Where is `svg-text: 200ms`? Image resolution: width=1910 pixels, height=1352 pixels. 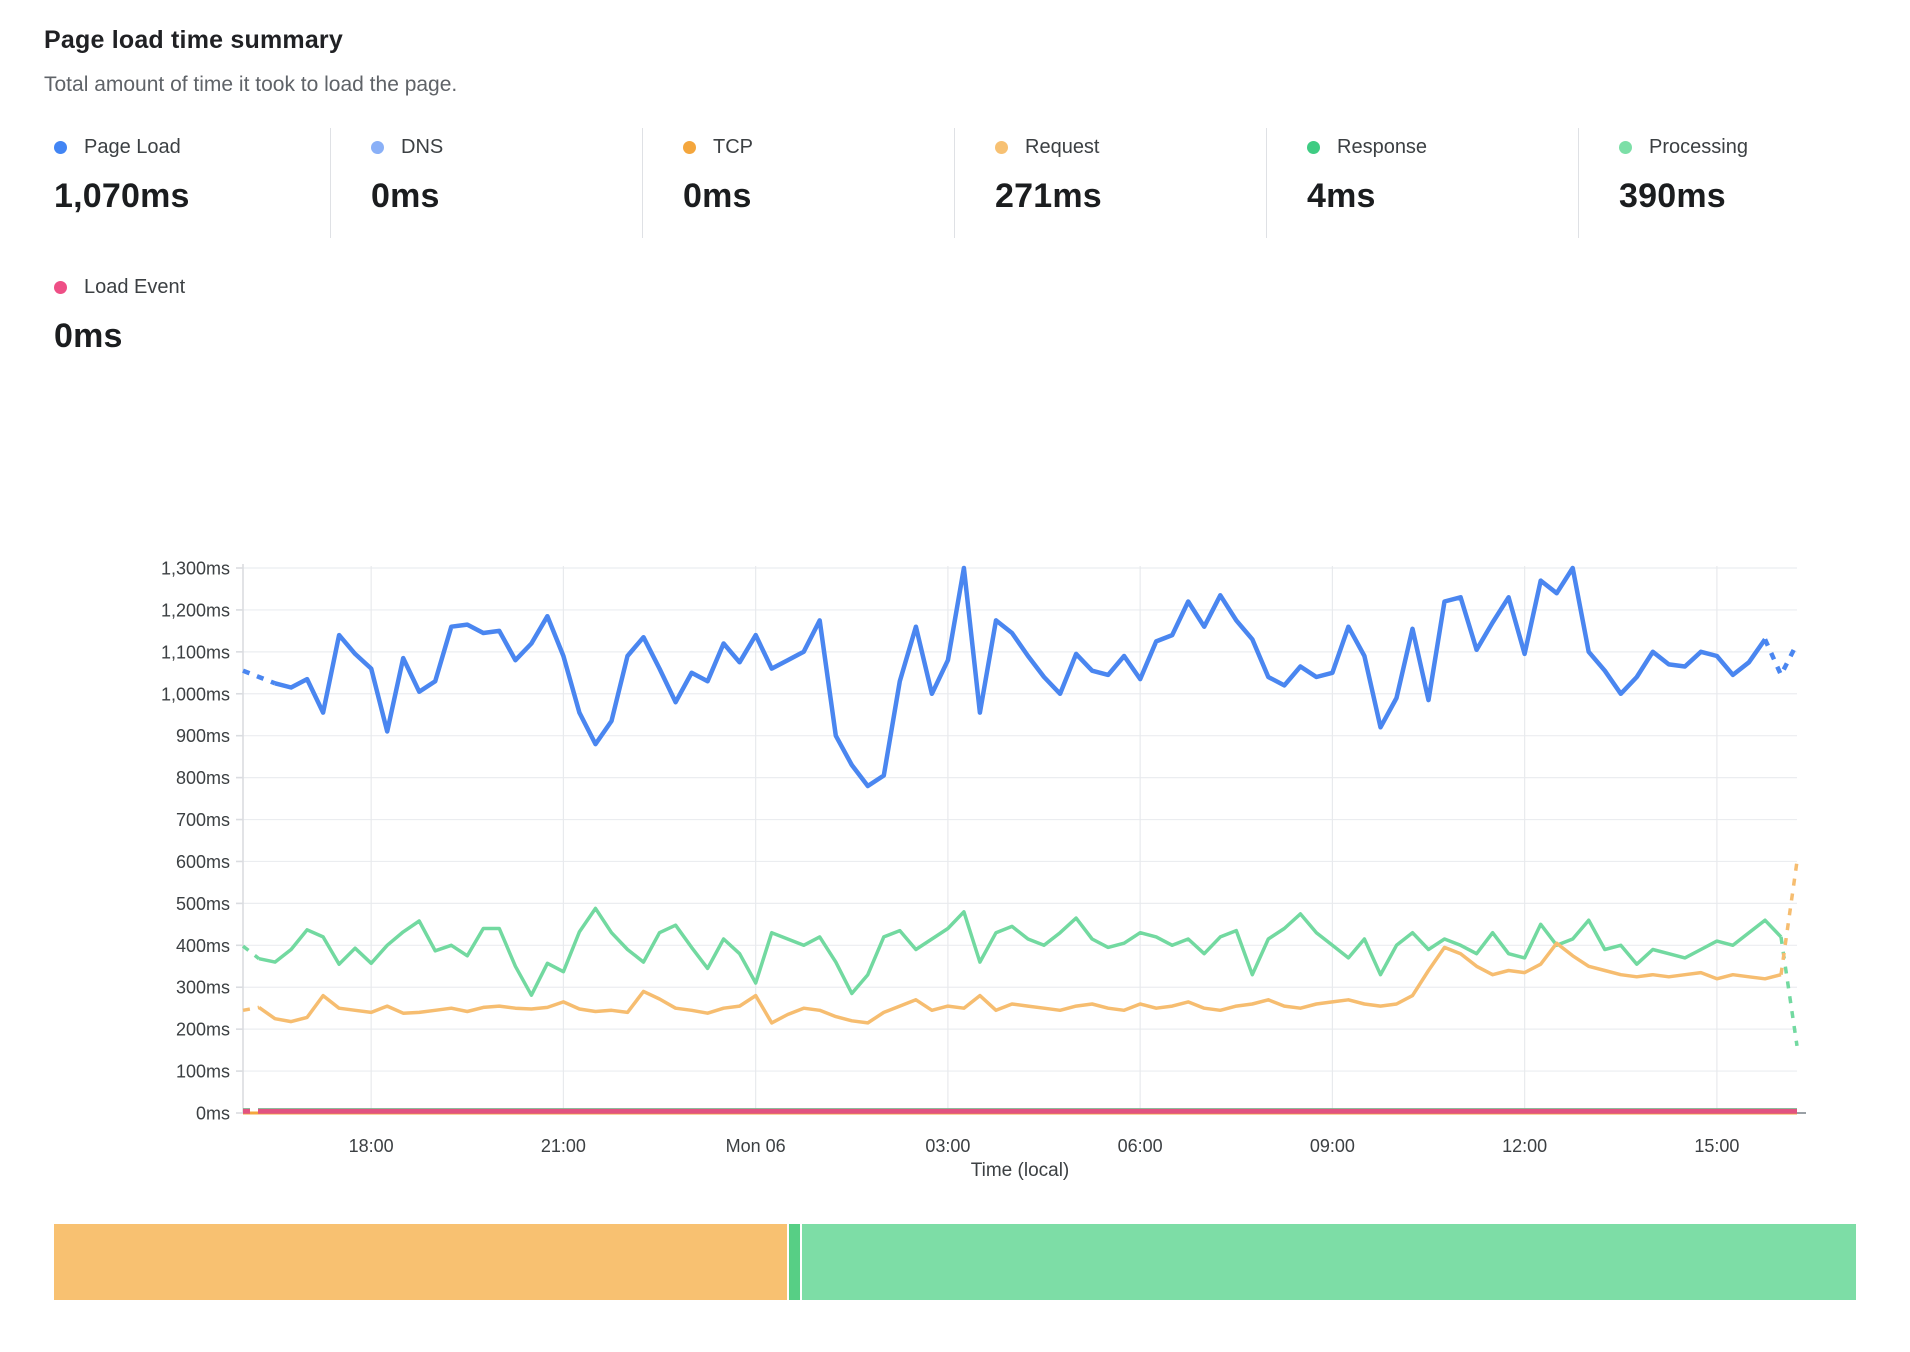
svg-text: 200ms is located at coordinates (203, 1030).